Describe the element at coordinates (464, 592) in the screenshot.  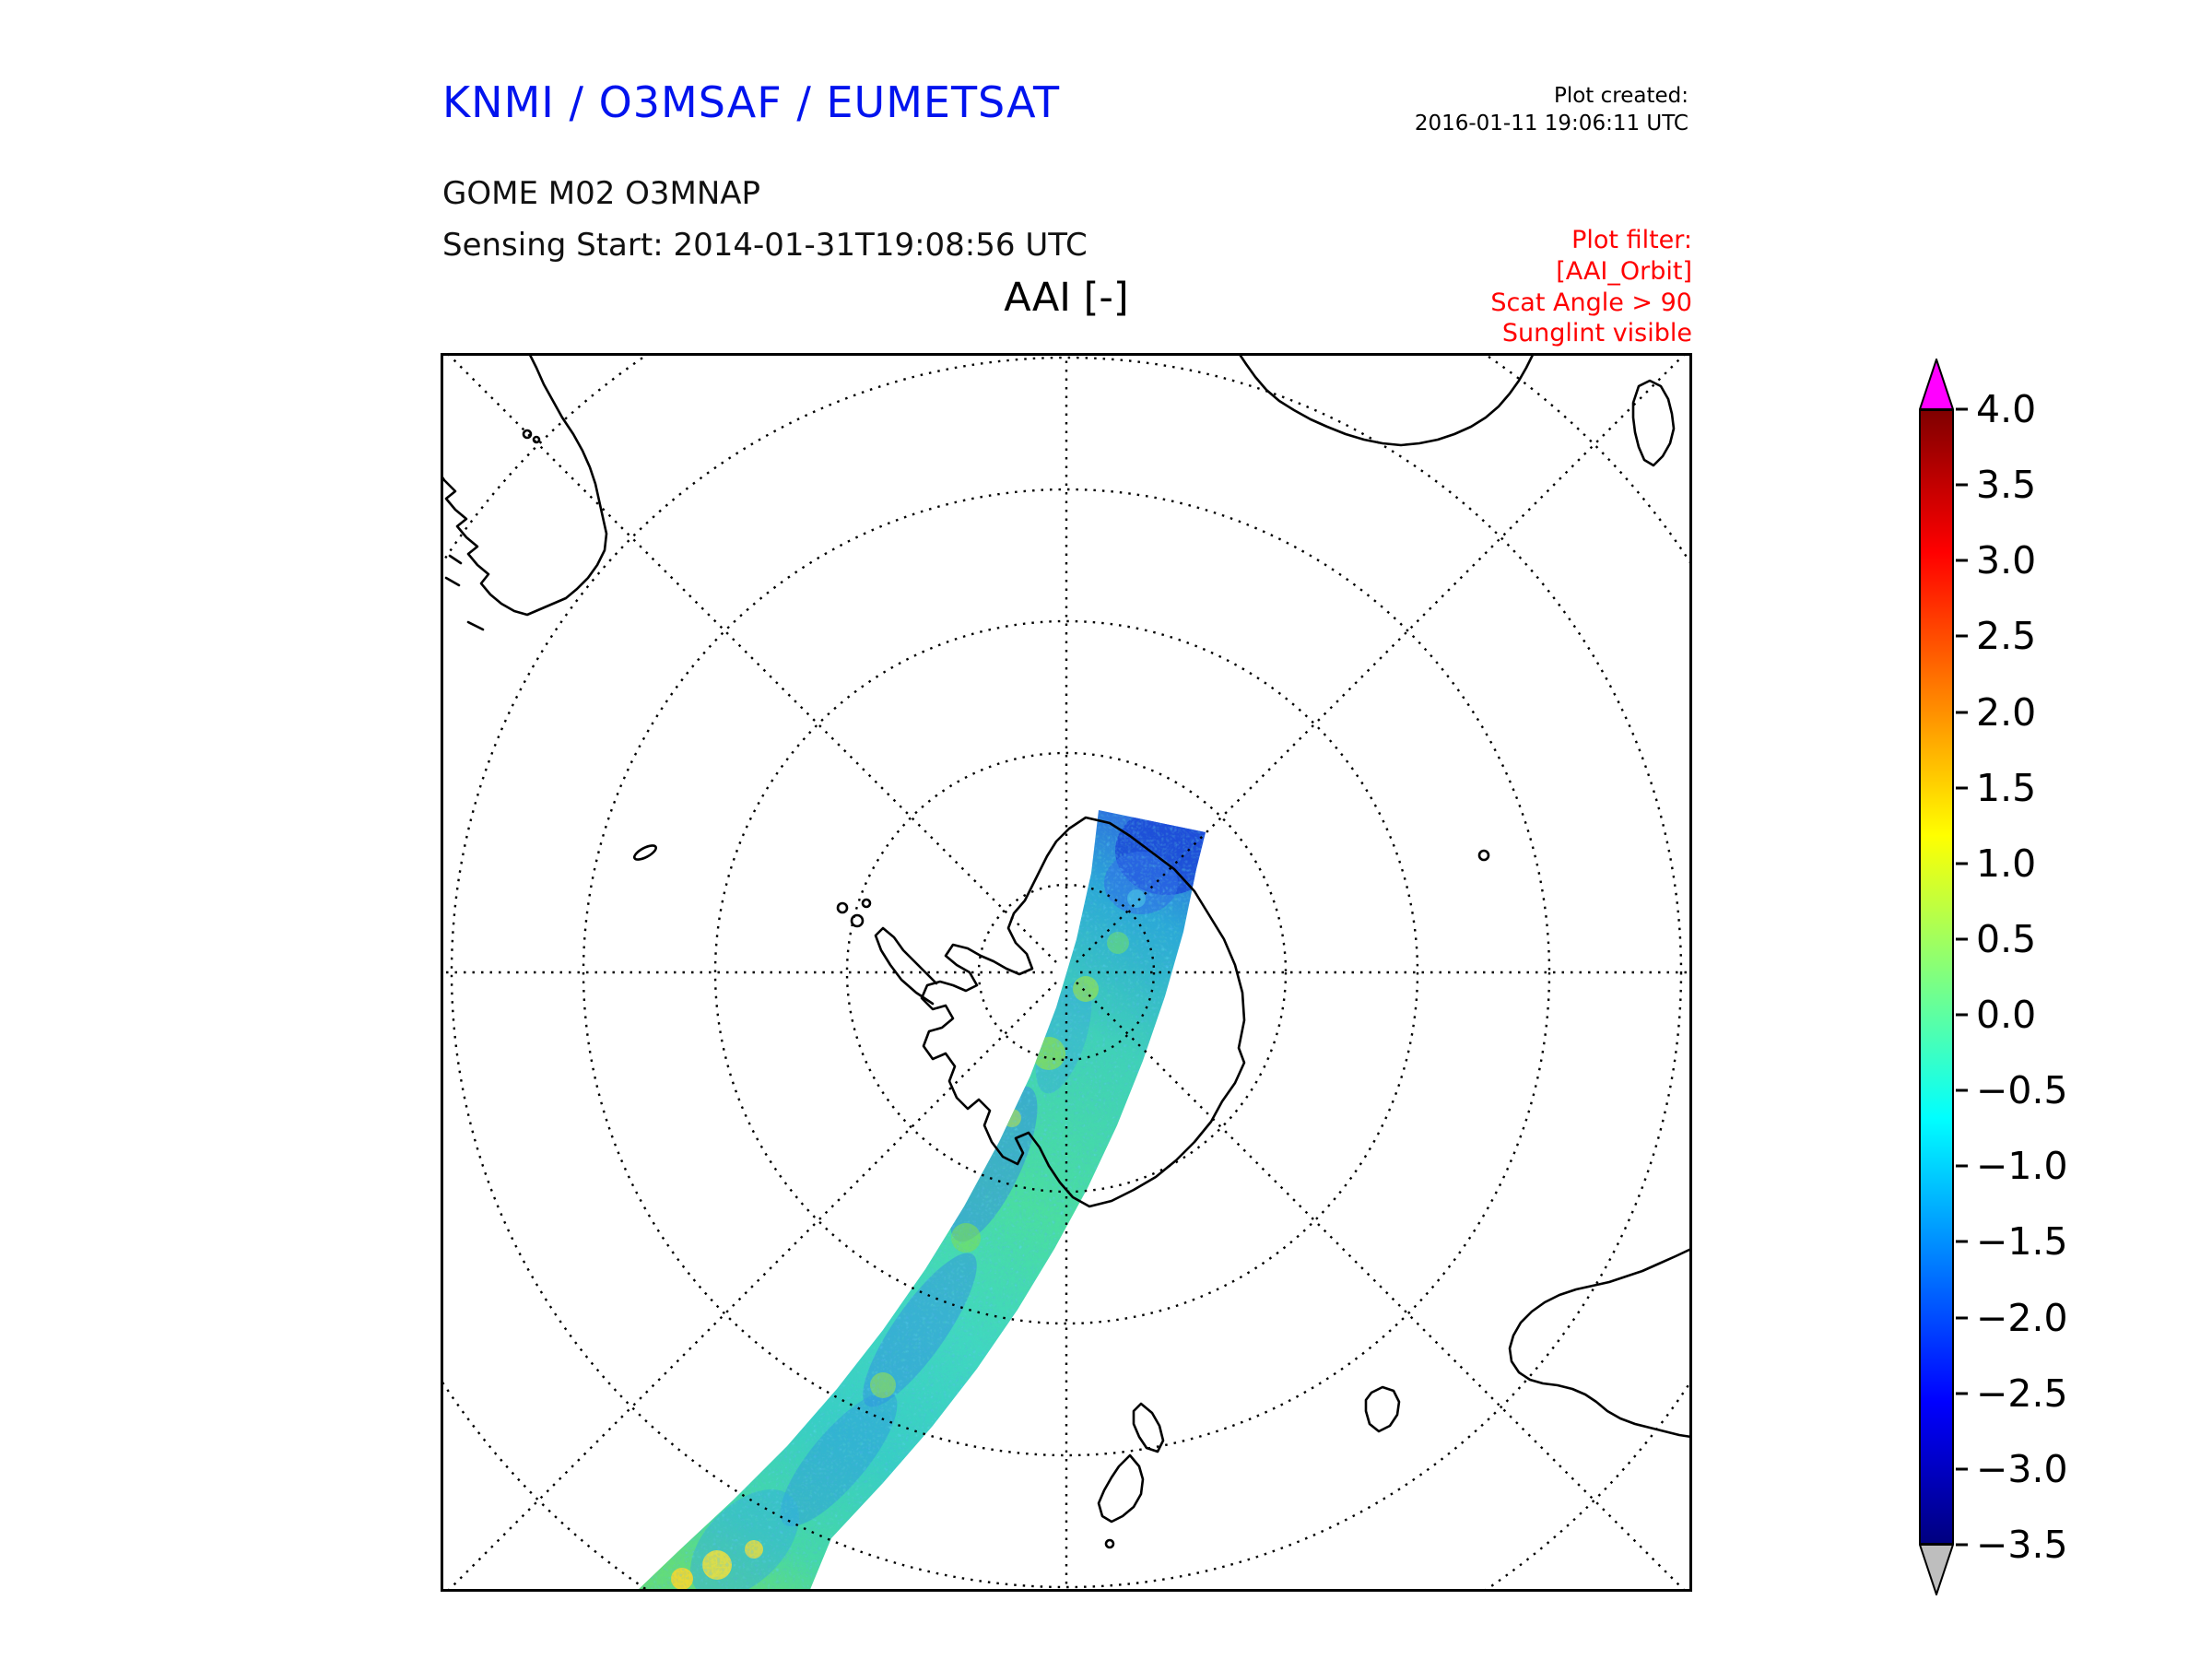
I see `fjord-islands` at that location.